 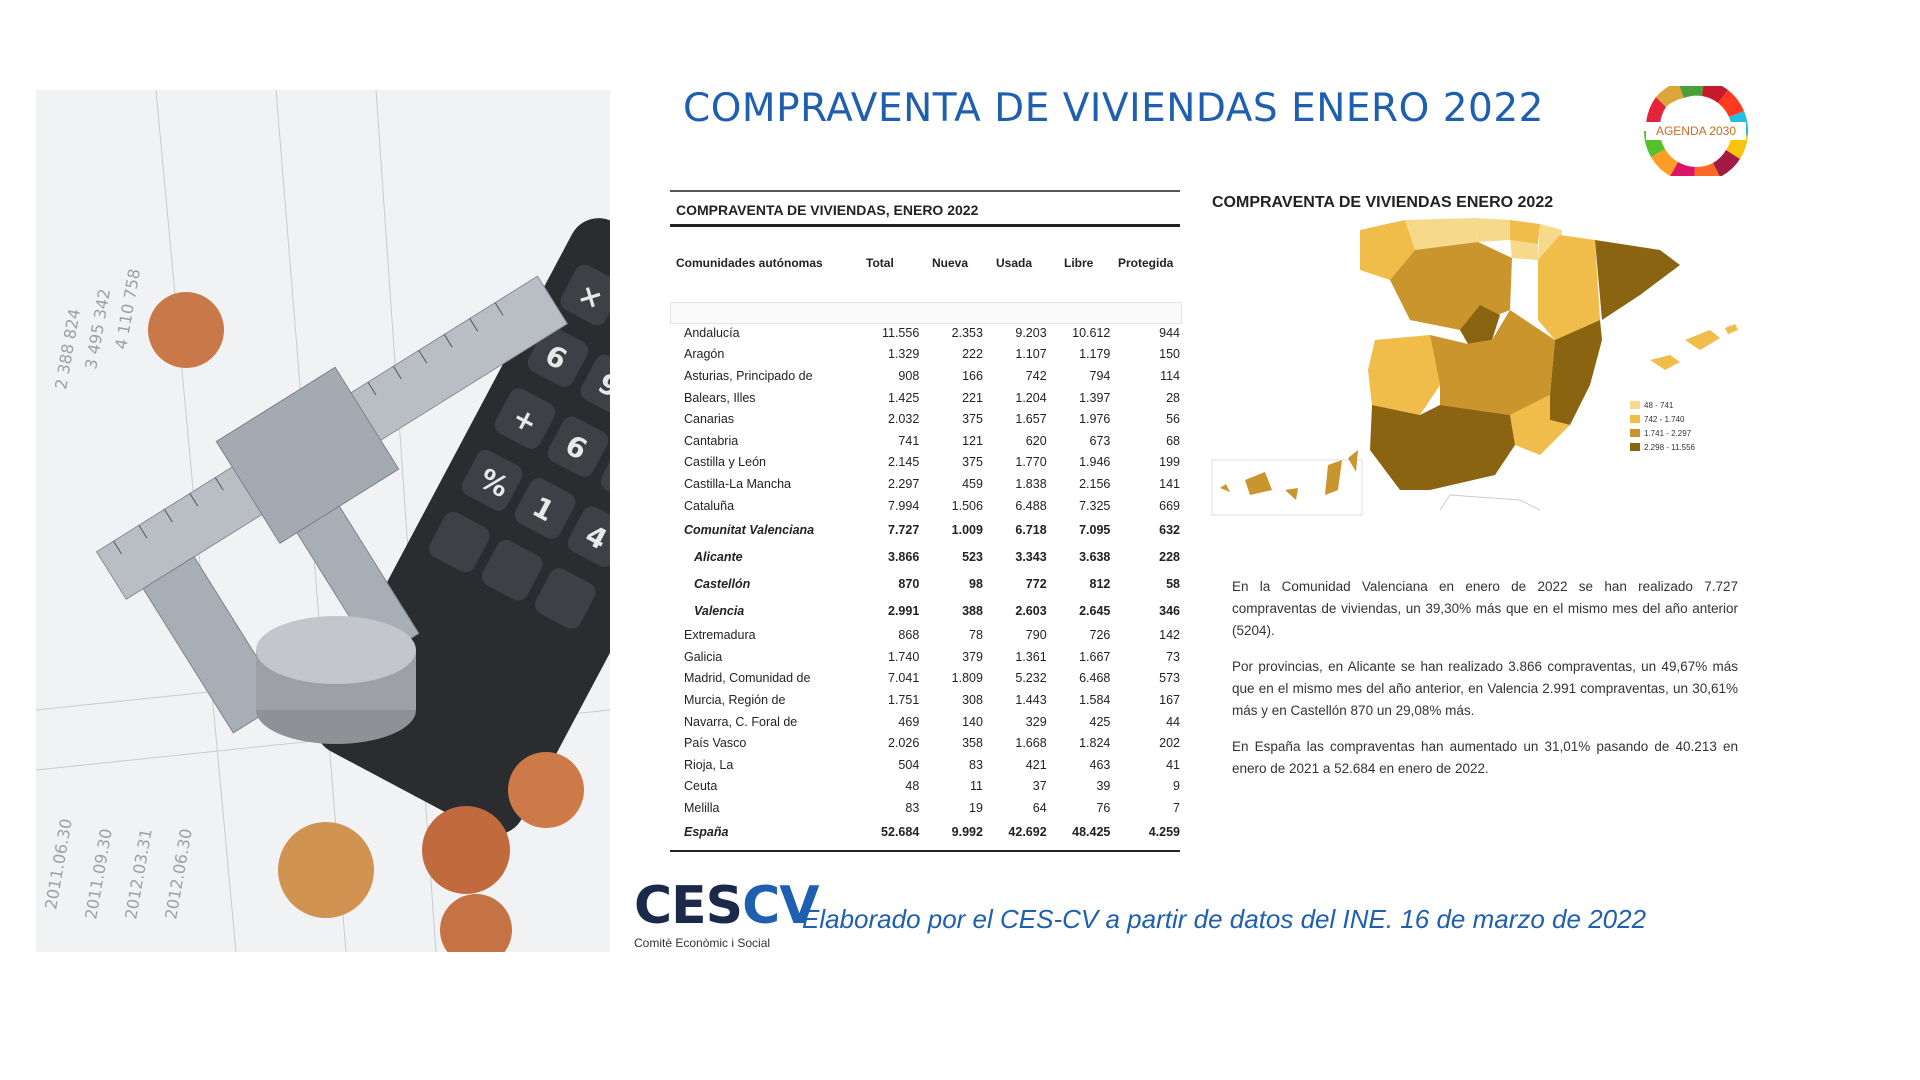 I want to click on cell-protegida: 573, so click(x=1169, y=678).